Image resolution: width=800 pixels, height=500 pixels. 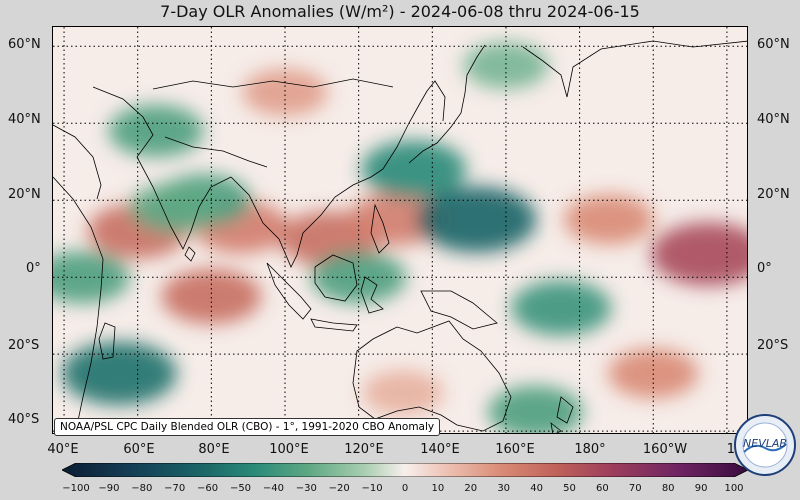 What do you see at coordinates (336, 278) in the screenshot?
I see `coastline-borneo` at bounding box center [336, 278].